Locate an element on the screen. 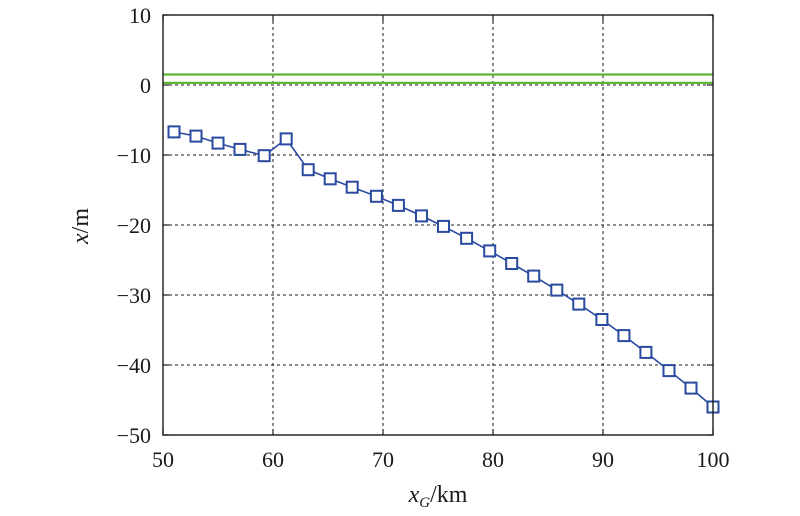  y-tick-label: −30 is located at coordinates (134, 295).